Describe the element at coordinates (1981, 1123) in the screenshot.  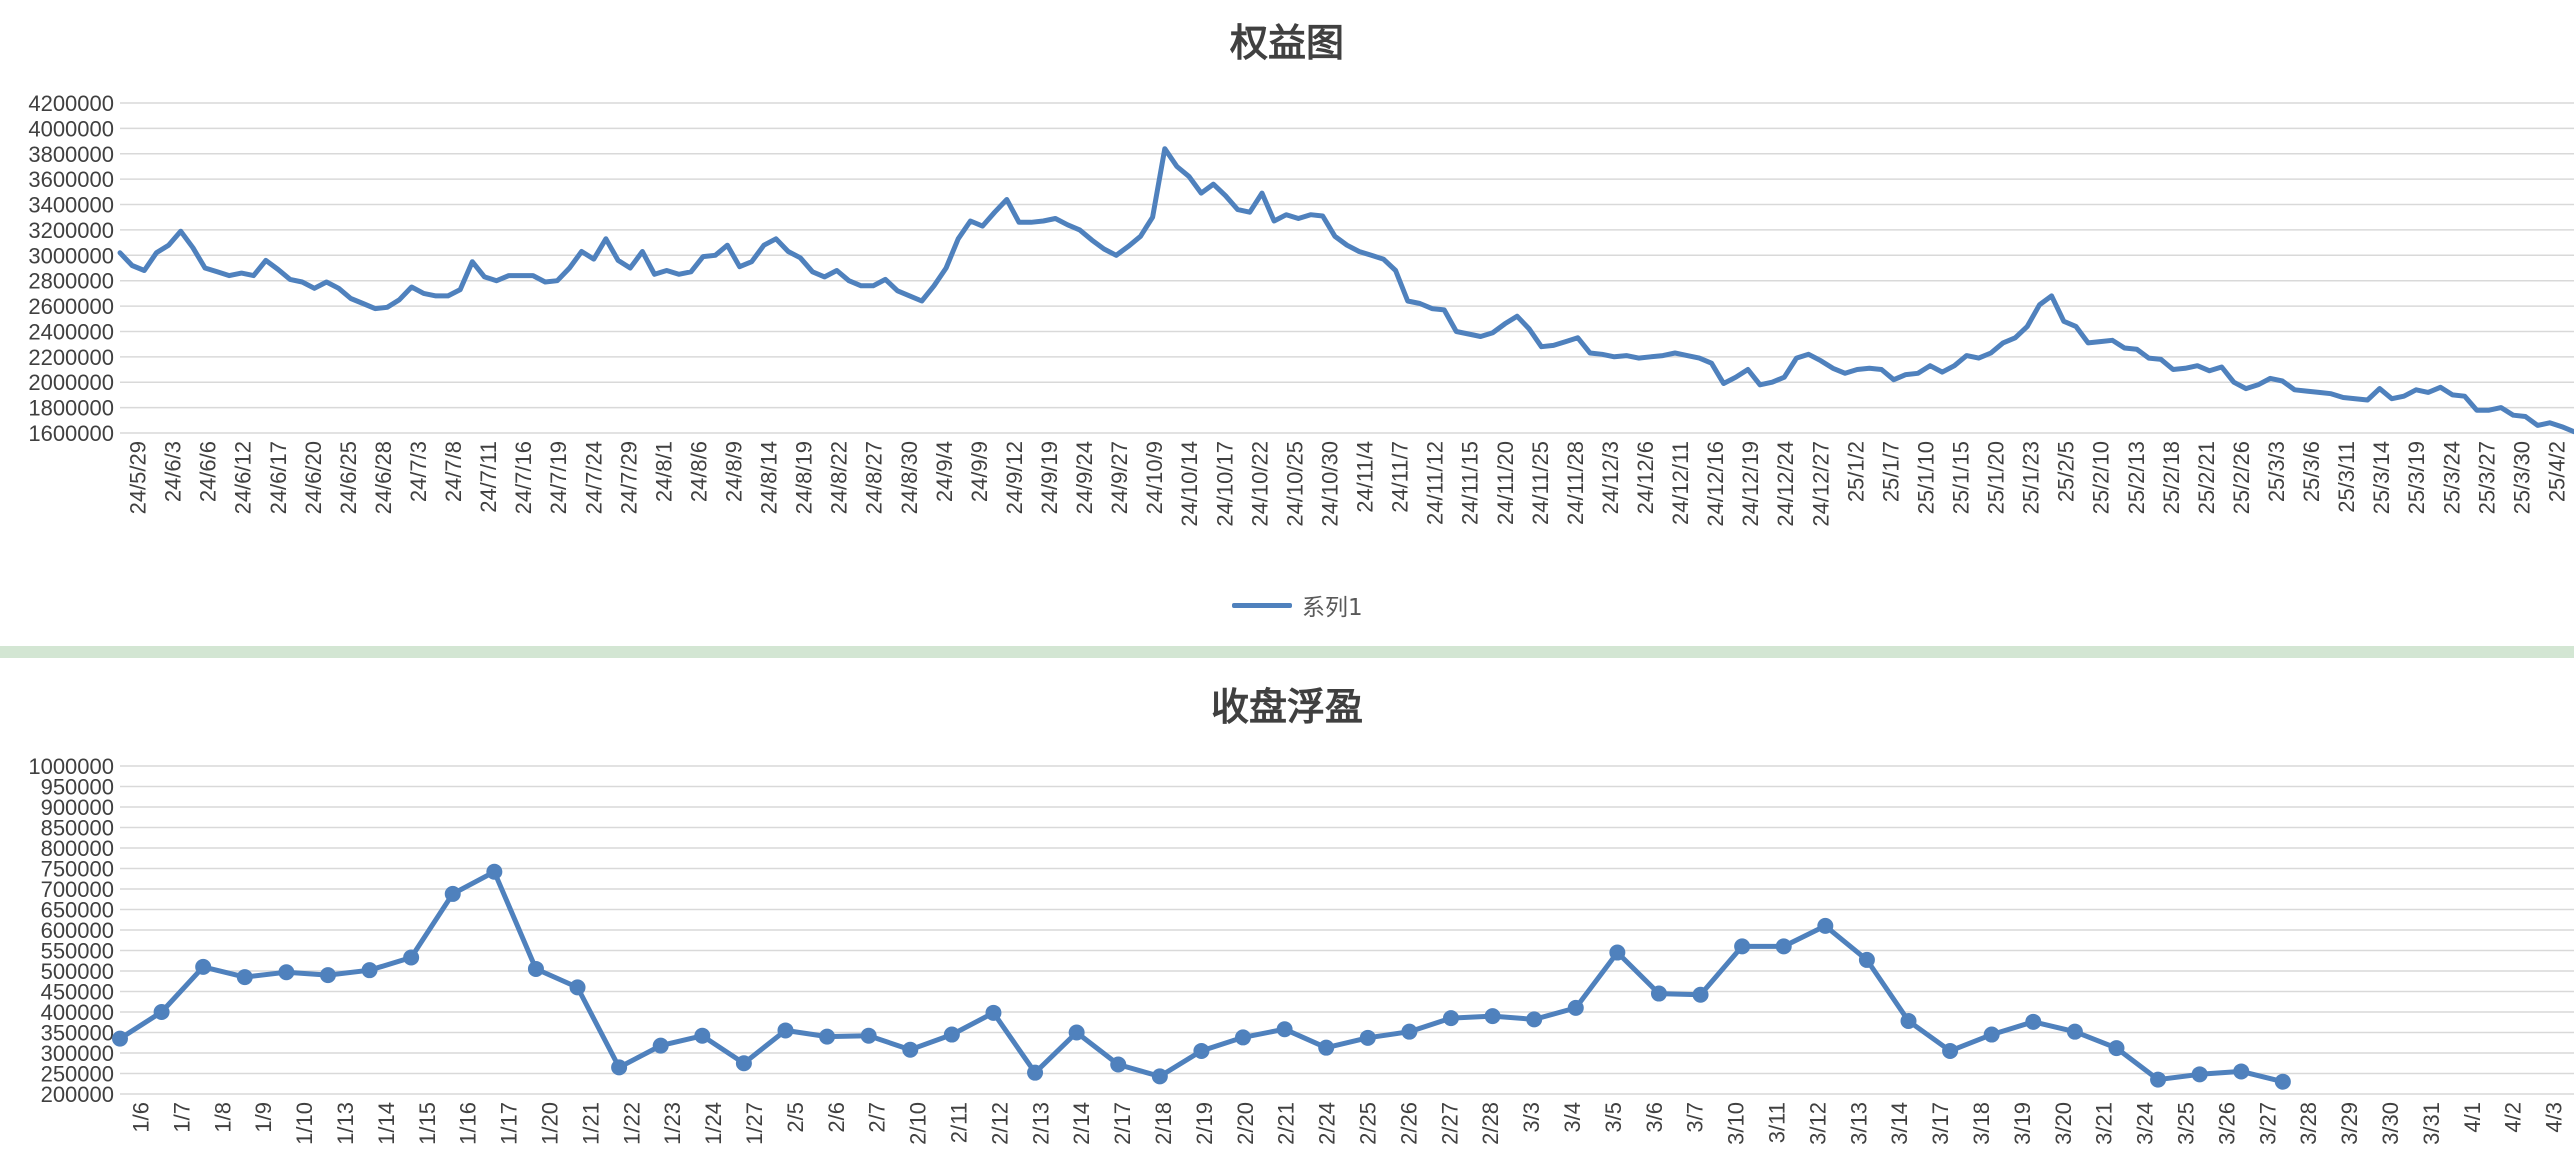
I see `x-tick-label: 3/18` at that location.